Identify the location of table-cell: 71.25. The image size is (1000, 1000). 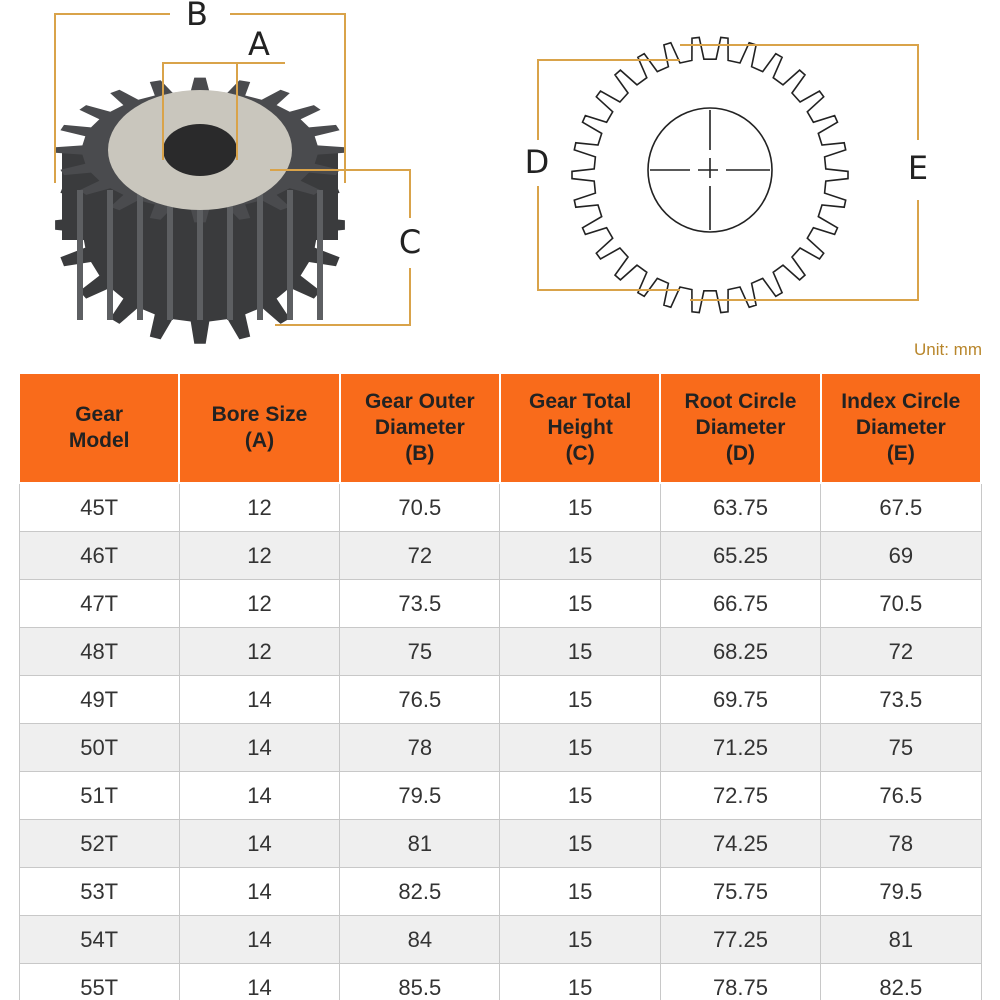
(740, 747).